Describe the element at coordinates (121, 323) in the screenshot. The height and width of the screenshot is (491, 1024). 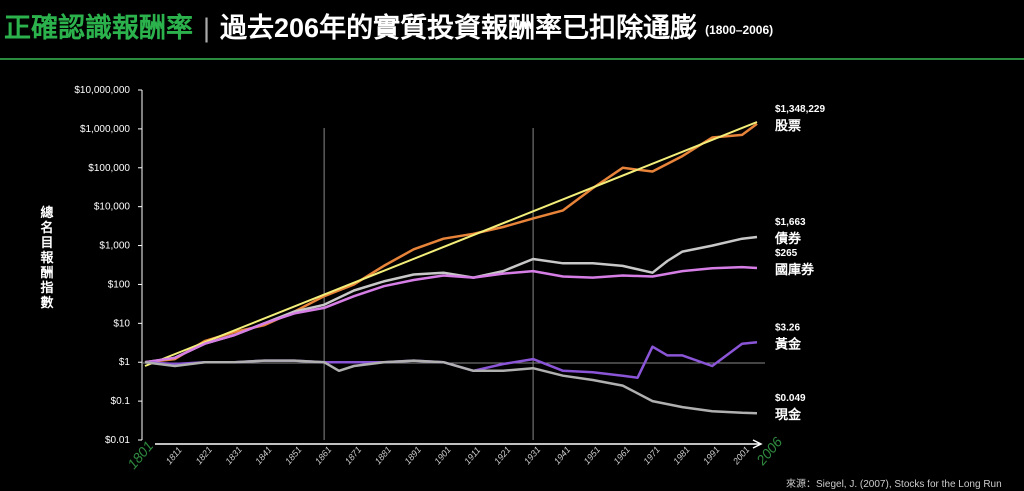
I see `y-tick-label: $10` at that location.